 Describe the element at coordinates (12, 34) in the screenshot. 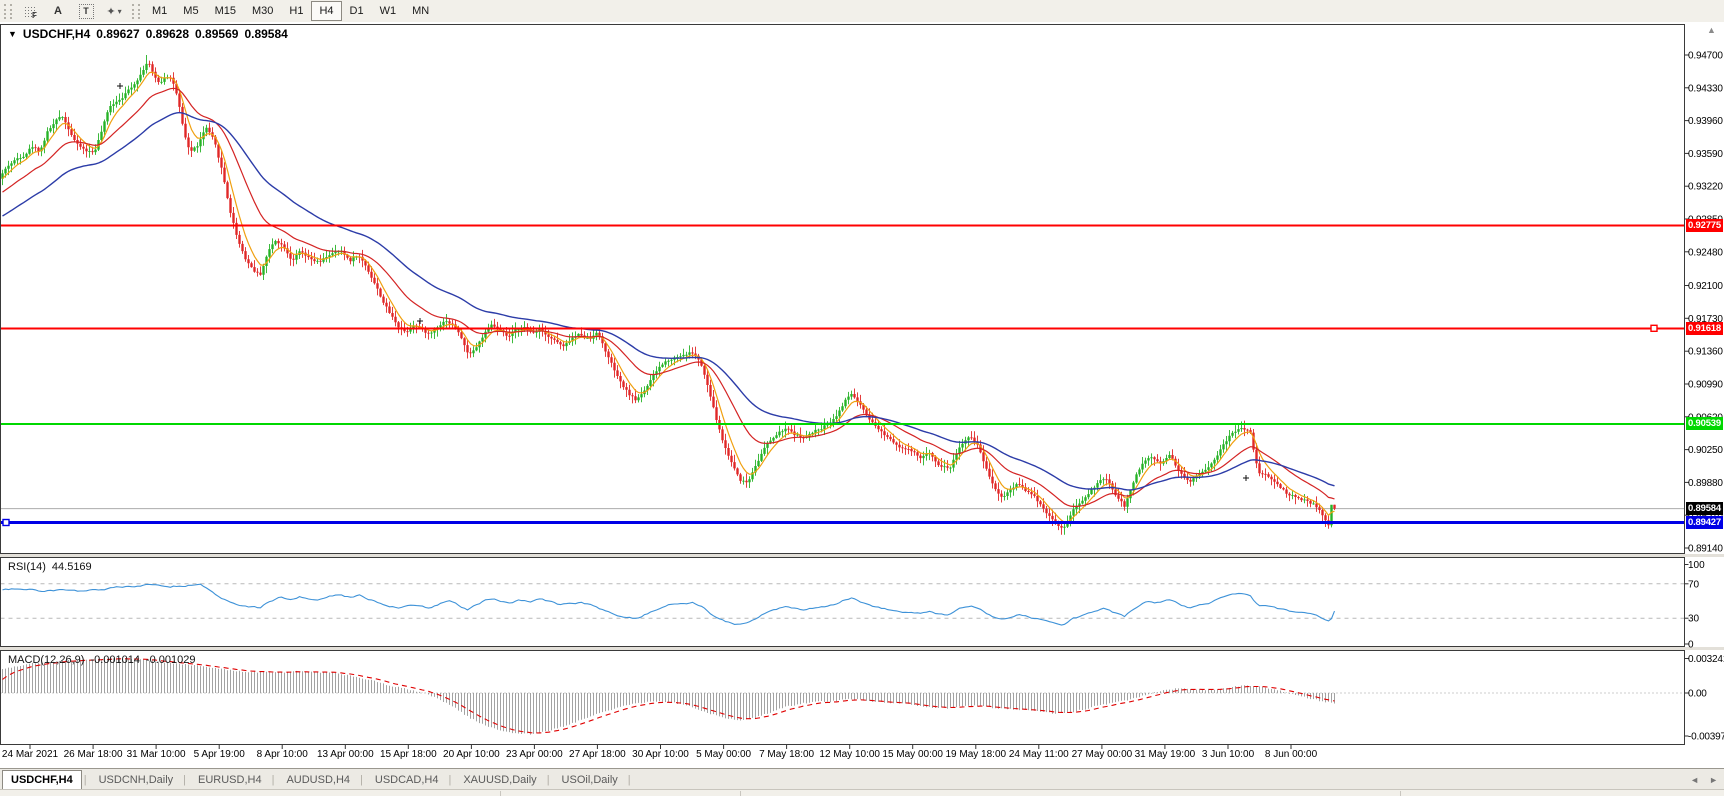

I see `chart-collapse-icon: ▼` at that location.